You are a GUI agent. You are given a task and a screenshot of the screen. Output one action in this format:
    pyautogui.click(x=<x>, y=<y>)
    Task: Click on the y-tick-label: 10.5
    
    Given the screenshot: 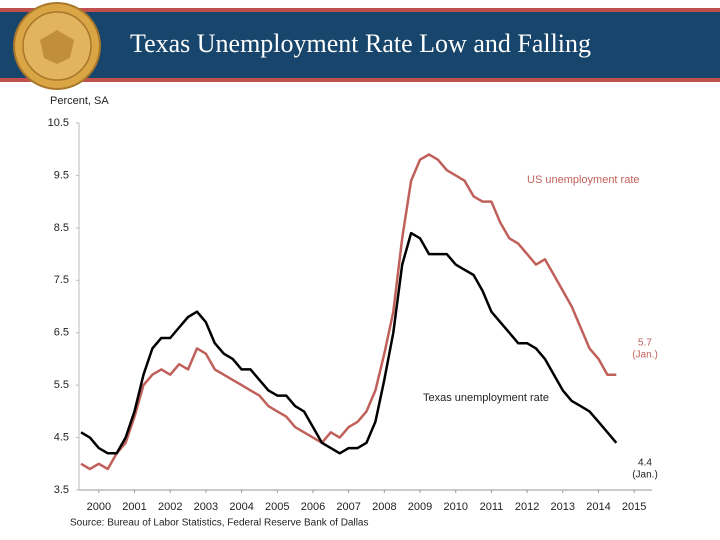 What is the action you would take?
    pyautogui.click(x=58, y=123)
    